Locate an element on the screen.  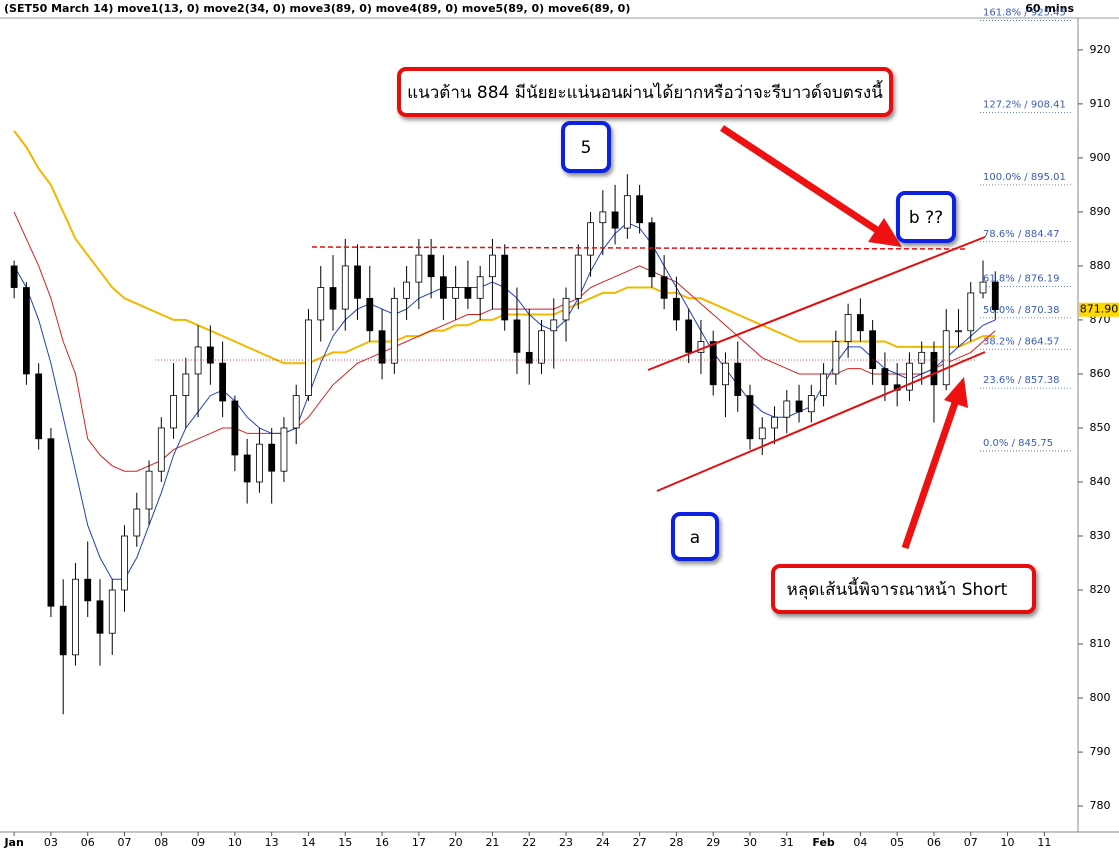
x-tick-label: 10 is located at coordinates (235, 842).